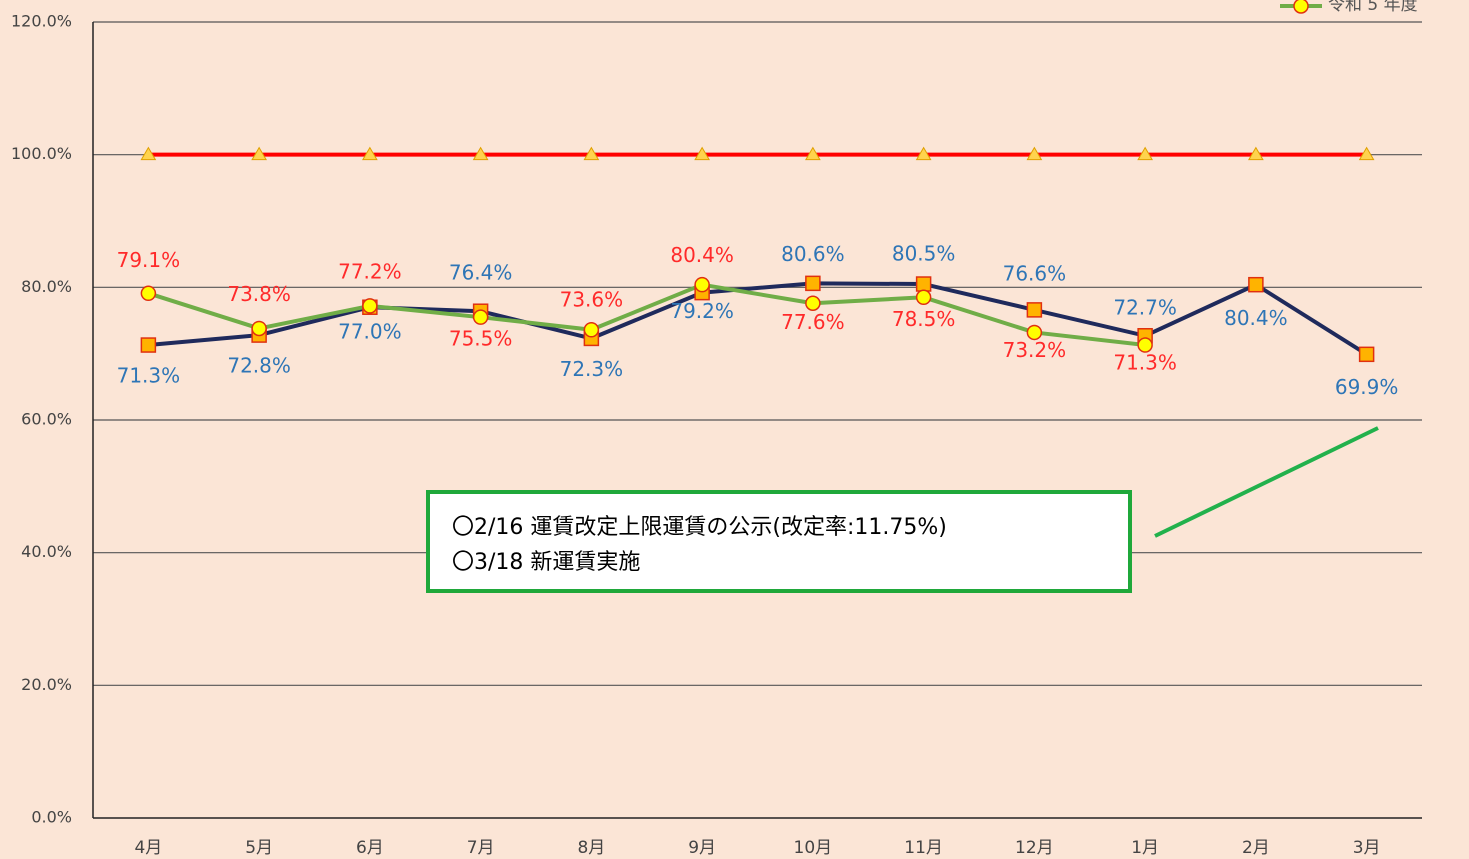 Image resolution: width=1469 pixels, height=859 pixels. What do you see at coordinates (702, 848) in the screenshot?
I see `x-tick-label: 9月` at bounding box center [702, 848].